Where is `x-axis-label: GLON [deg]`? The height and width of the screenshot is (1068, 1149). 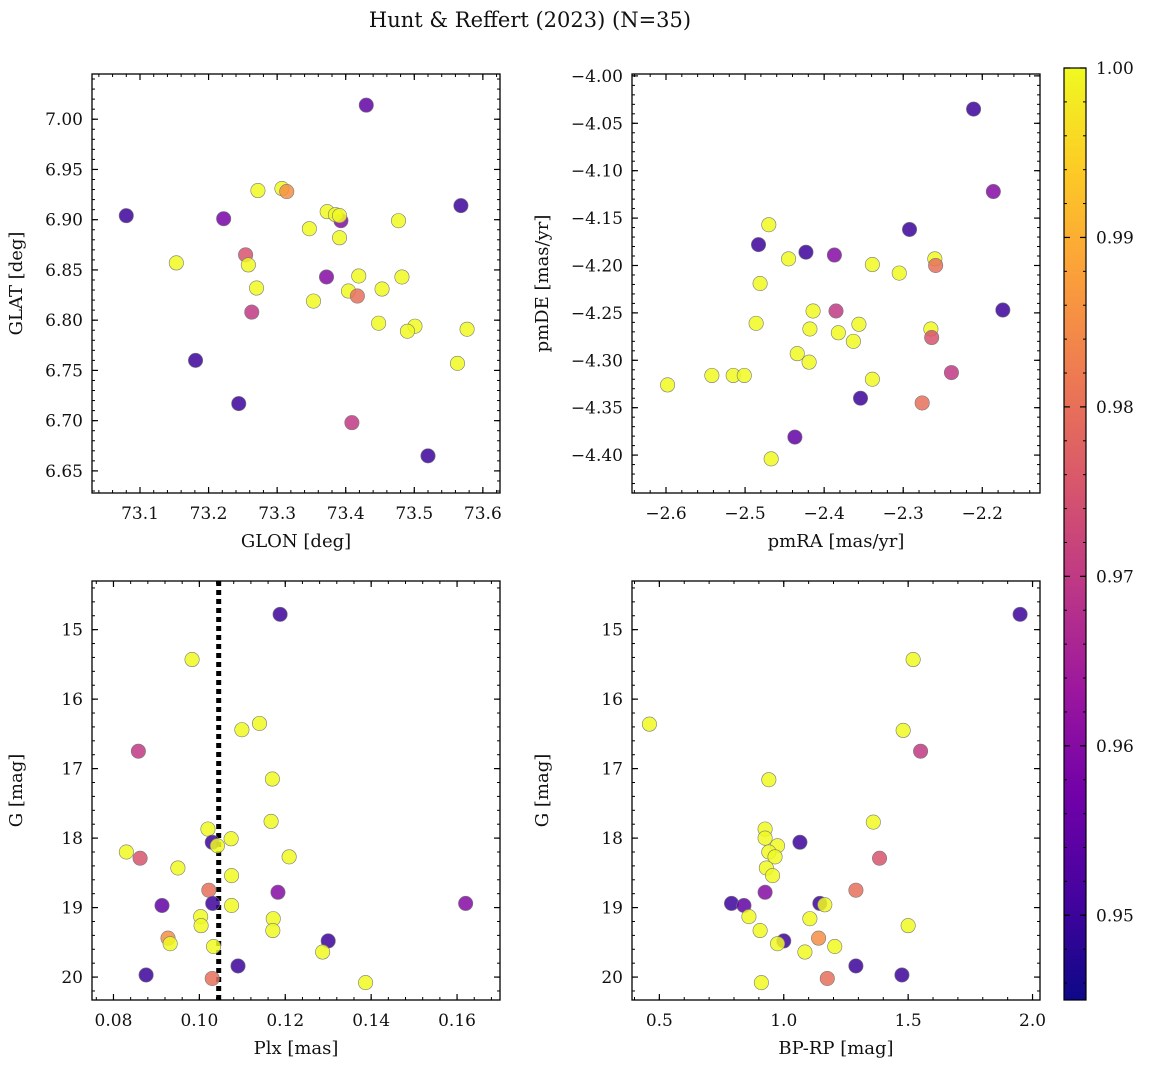
x-axis-label: GLON [deg] is located at coordinates (296, 541).